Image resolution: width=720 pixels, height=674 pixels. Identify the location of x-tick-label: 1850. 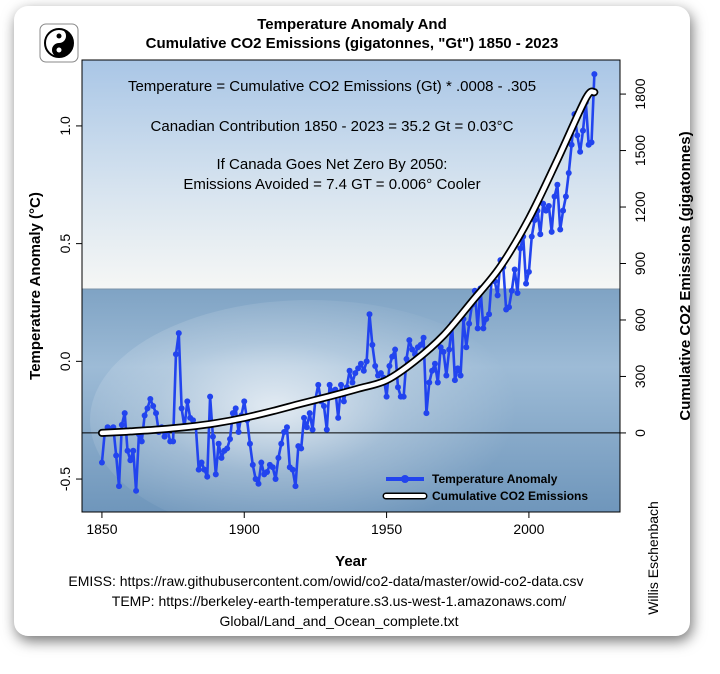
(101, 529).